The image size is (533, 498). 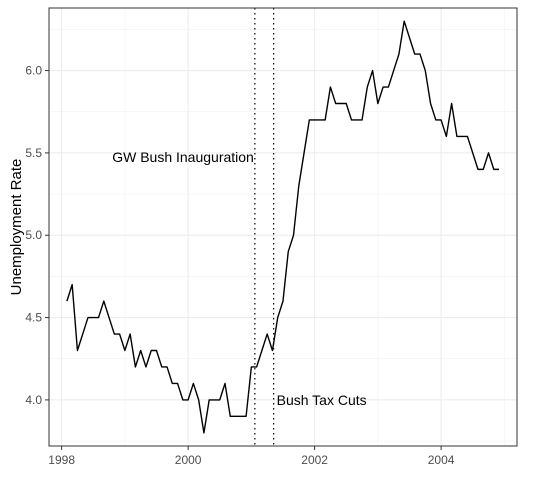 What do you see at coordinates (183, 157) in the screenshot?
I see `inauguration-label: GW Bush Inauguration` at bounding box center [183, 157].